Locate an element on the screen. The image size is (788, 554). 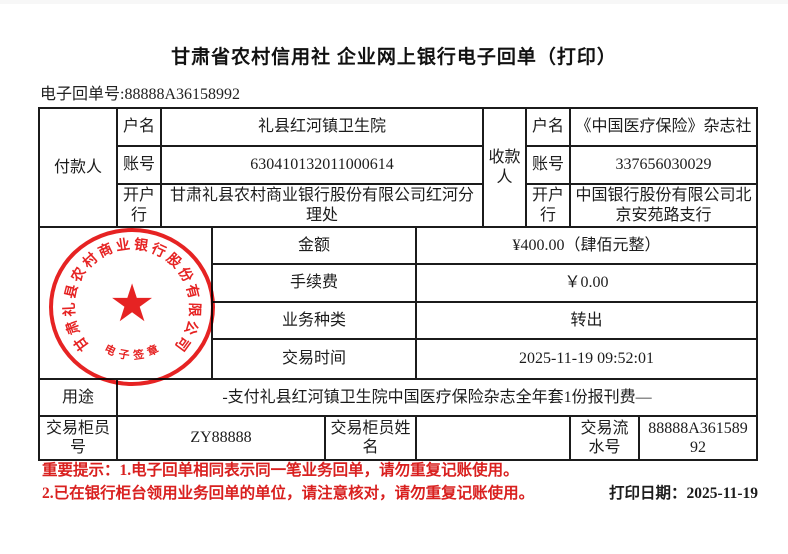
payee-label: 收款人 is located at coordinates (505, 167).